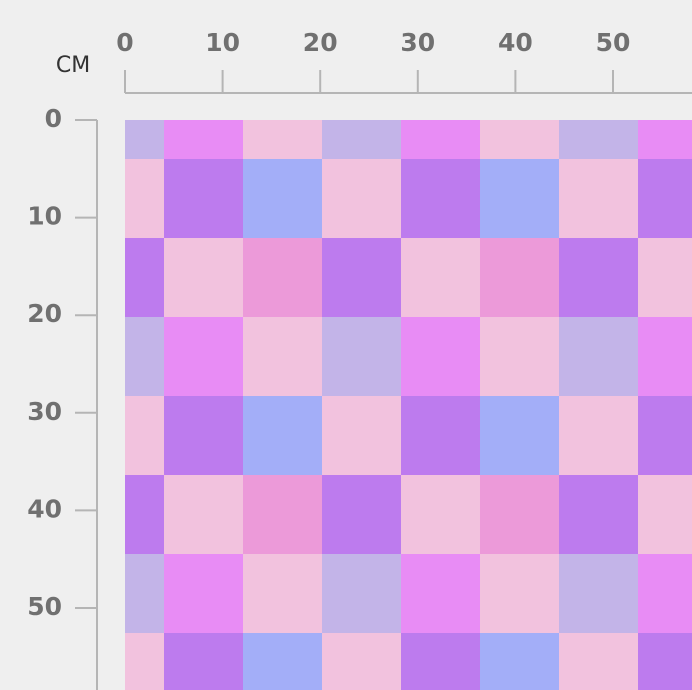 The height and width of the screenshot is (690, 692). I want to click on x-tick-label: 10, so click(222, 42).